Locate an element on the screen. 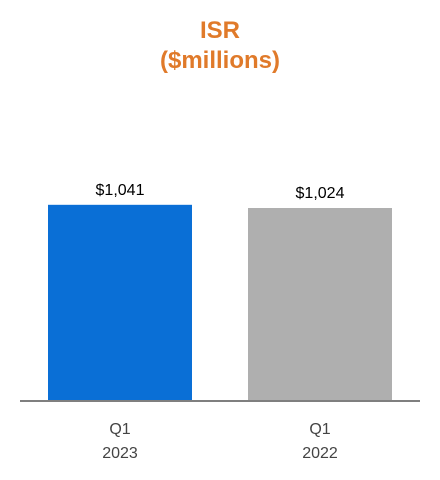 This screenshot has height=480, width=440. data-label-0: $1,041 is located at coordinates (120, 190).